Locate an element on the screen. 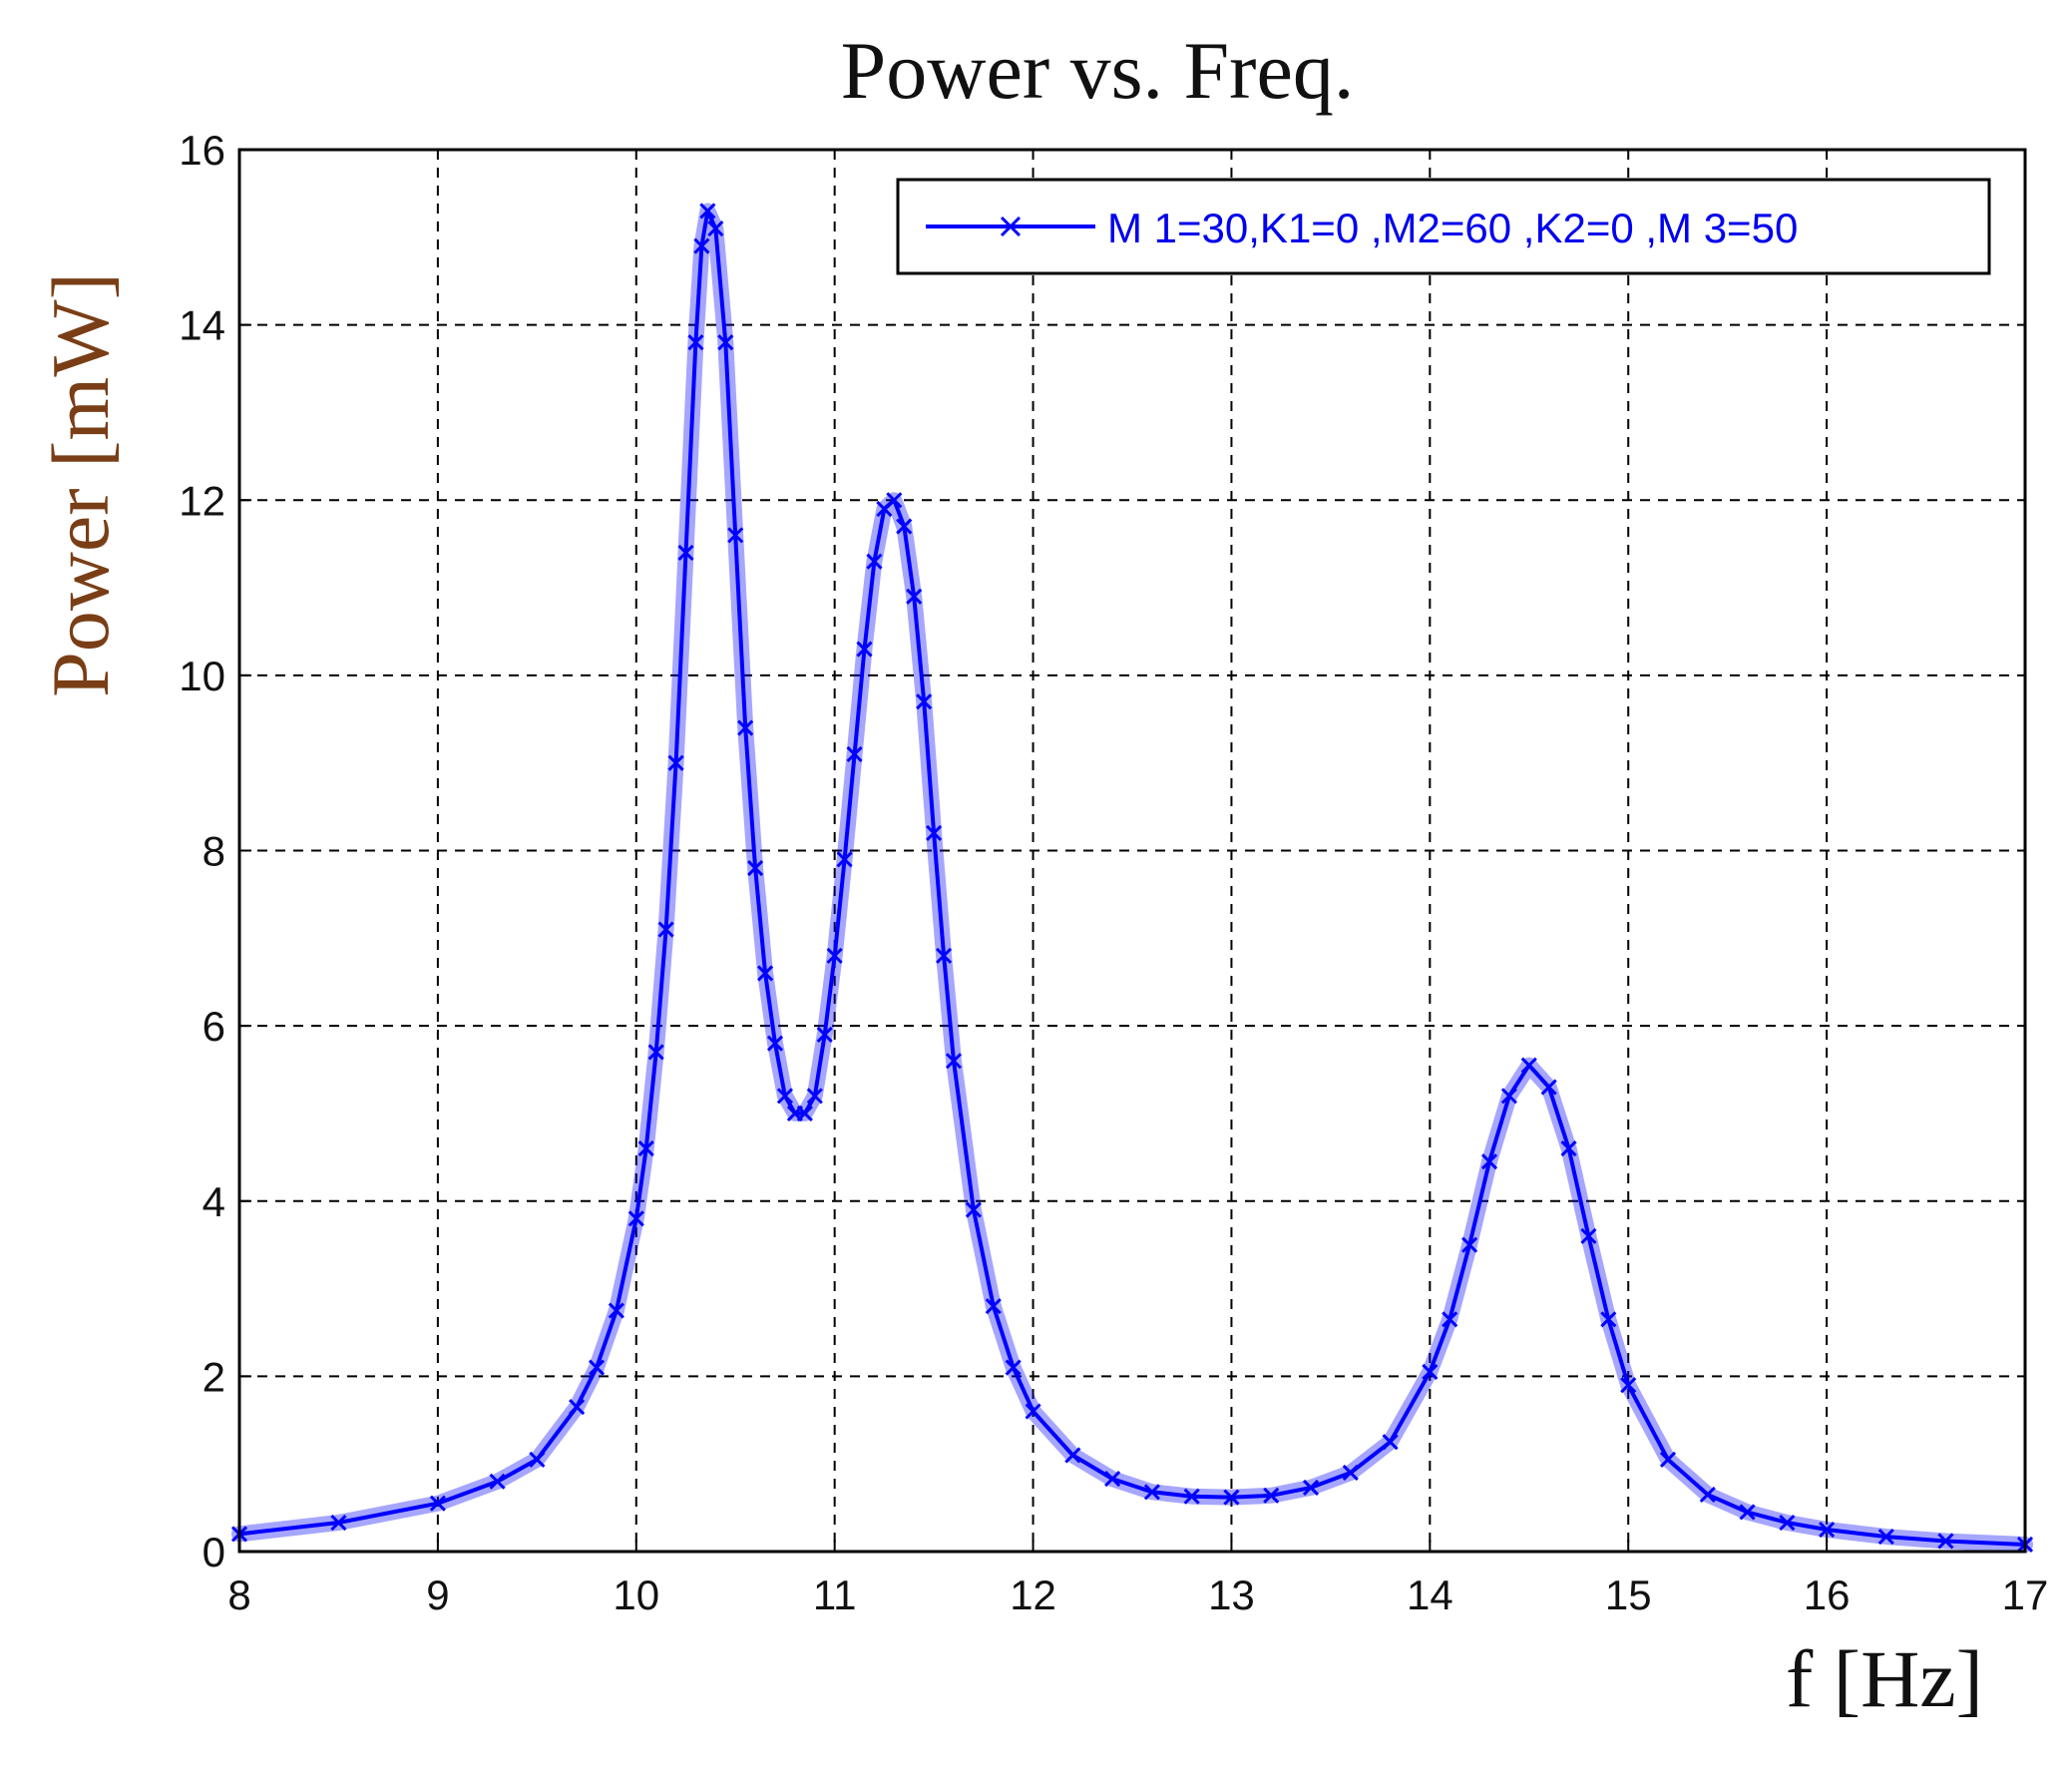 The height and width of the screenshot is (1792, 2070). legend-marker-sample is located at coordinates (1011, 226).